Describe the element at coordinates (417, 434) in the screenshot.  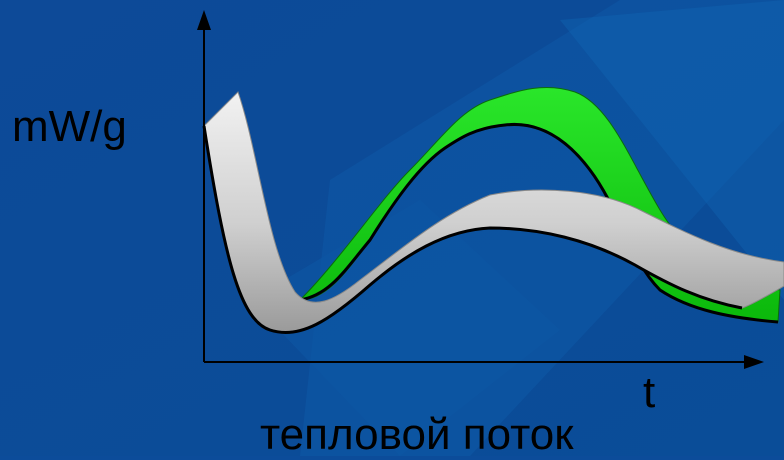
I see `diagram-caption: тепловой поток` at that location.